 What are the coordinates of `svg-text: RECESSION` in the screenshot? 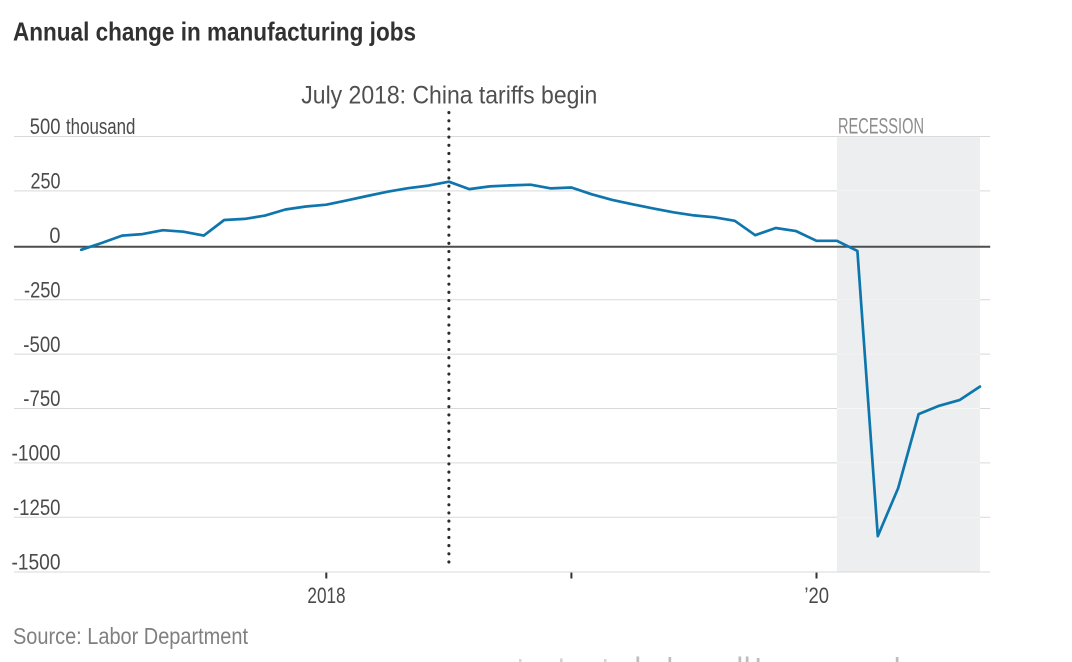 It's located at (881, 126).